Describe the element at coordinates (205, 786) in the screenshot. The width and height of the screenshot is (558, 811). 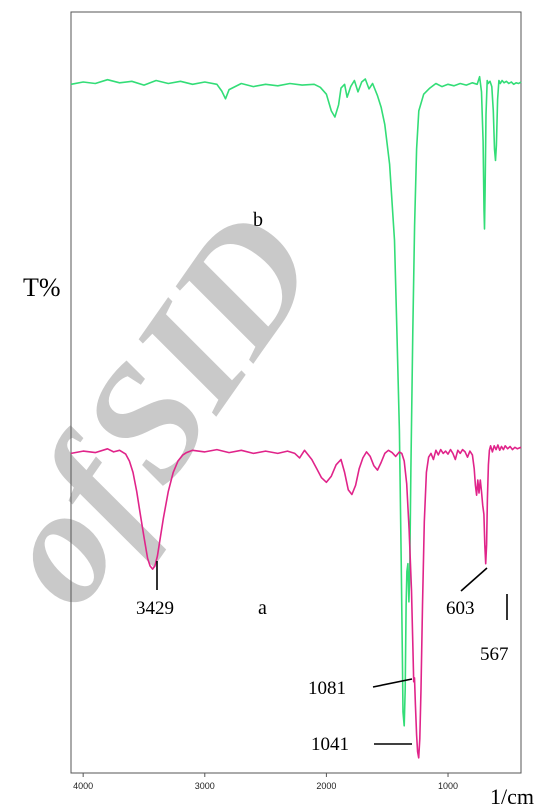
I see `x-tick-label-3000: 3000` at that location.